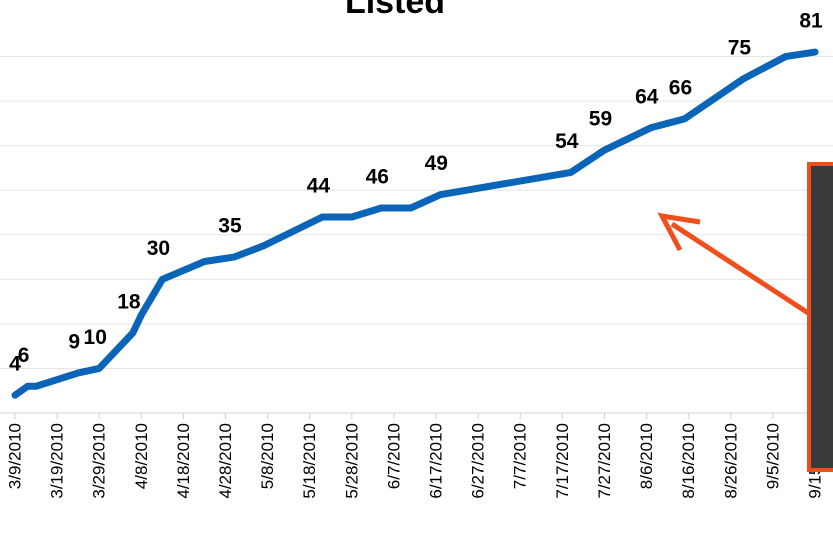  What do you see at coordinates (158, 248) in the screenshot?
I see `data-label: 30` at bounding box center [158, 248].